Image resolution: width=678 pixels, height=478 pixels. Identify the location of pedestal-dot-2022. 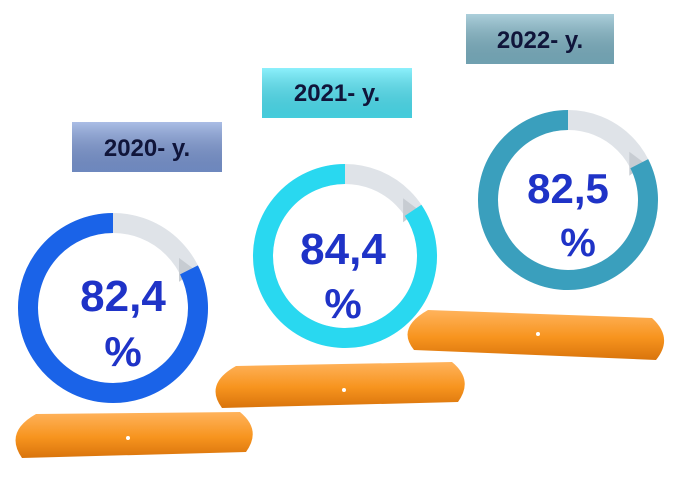
(538, 334).